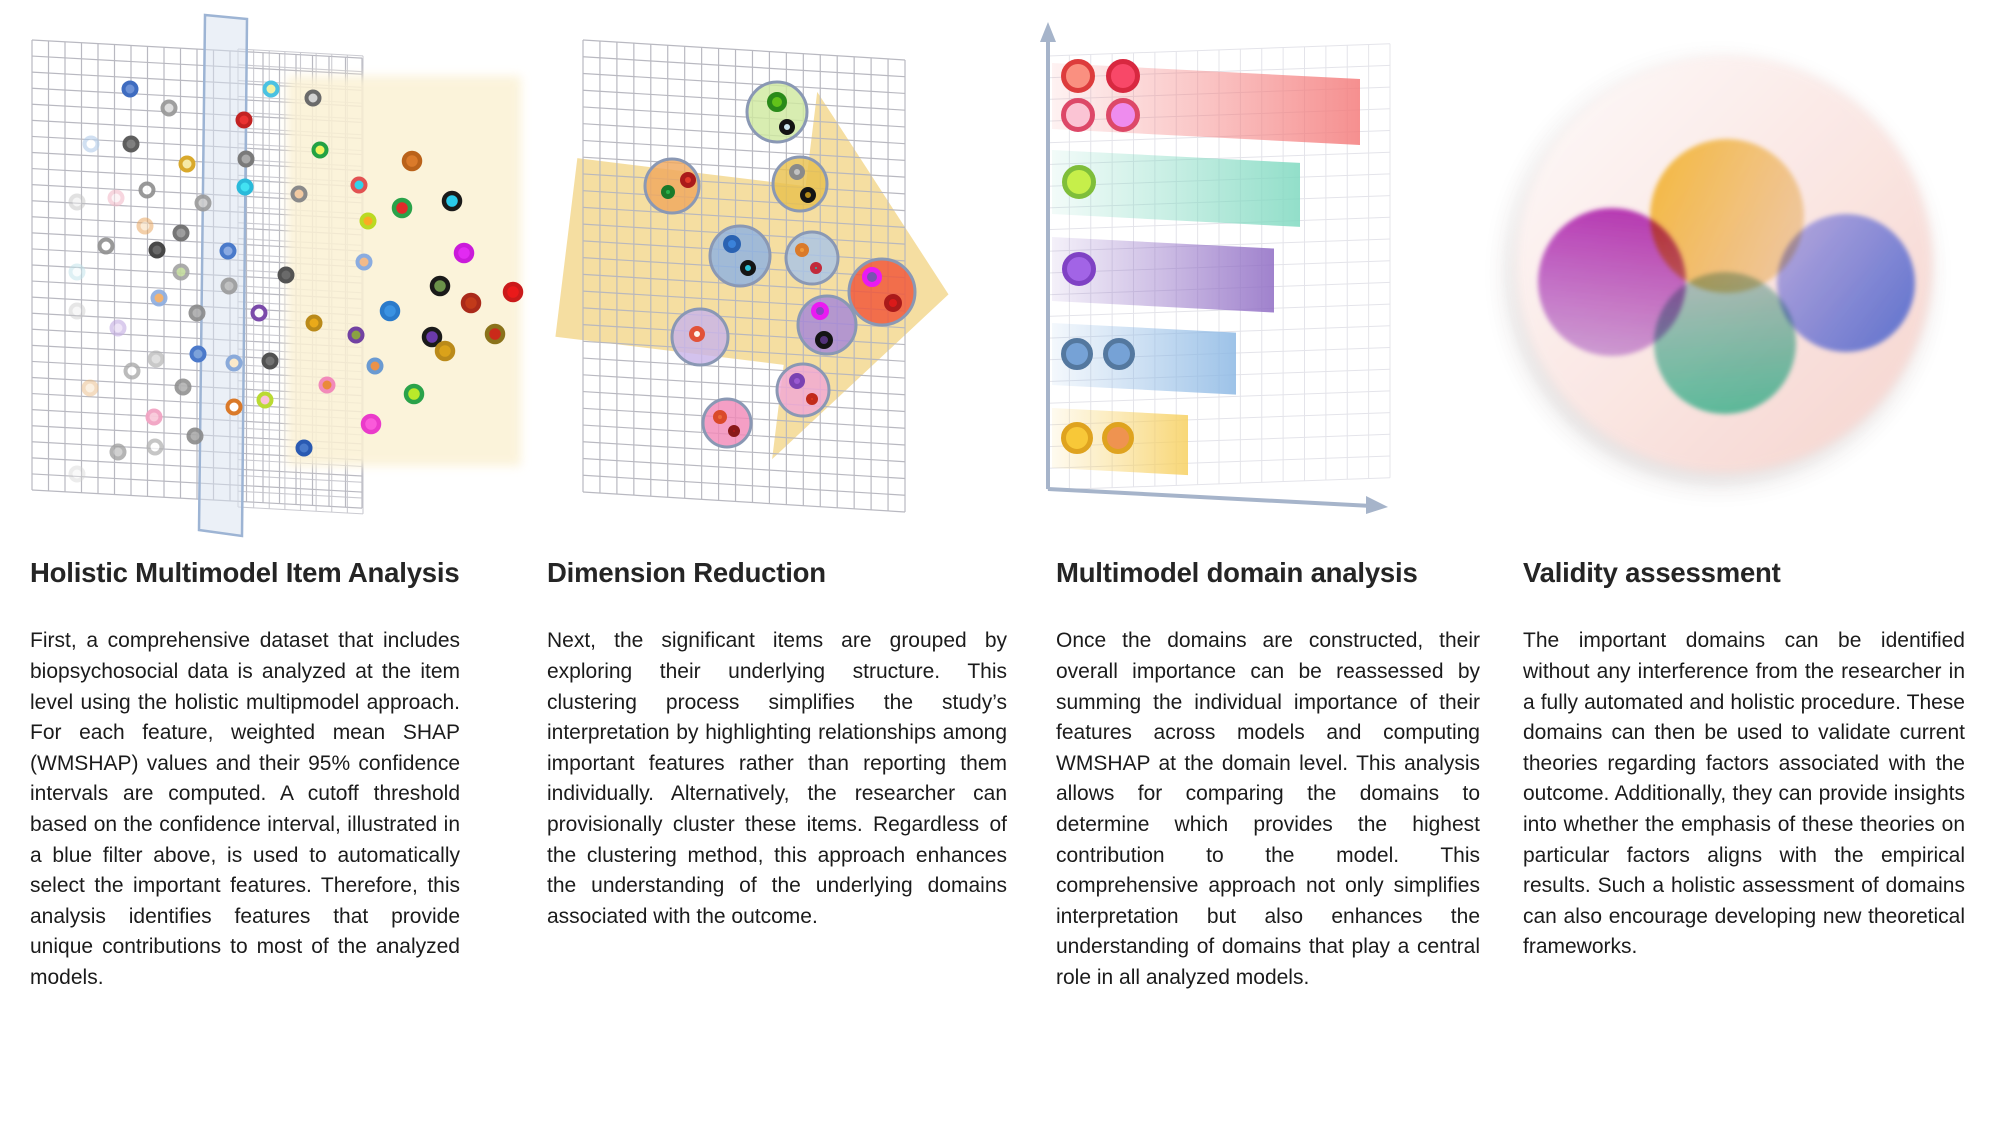  I want to click on domain-bar-domain-red, so click(1206, 104).